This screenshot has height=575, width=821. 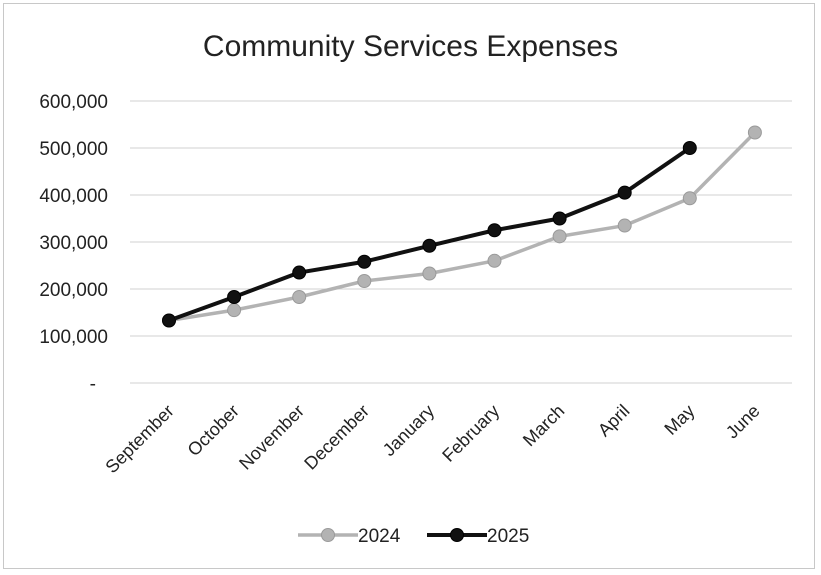 I want to click on legend-marker-2024, so click(x=328, y=535).